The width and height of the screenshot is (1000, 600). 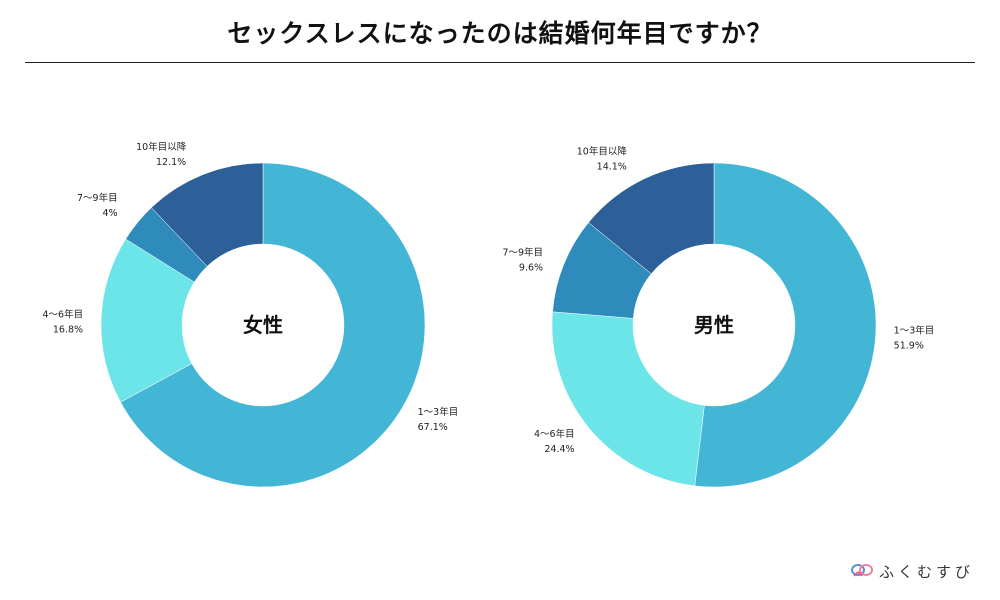 What do you see at coordinates (263, 325) in the screenshot?
I see `center-label: 女性` at bounding box center [263, 325].